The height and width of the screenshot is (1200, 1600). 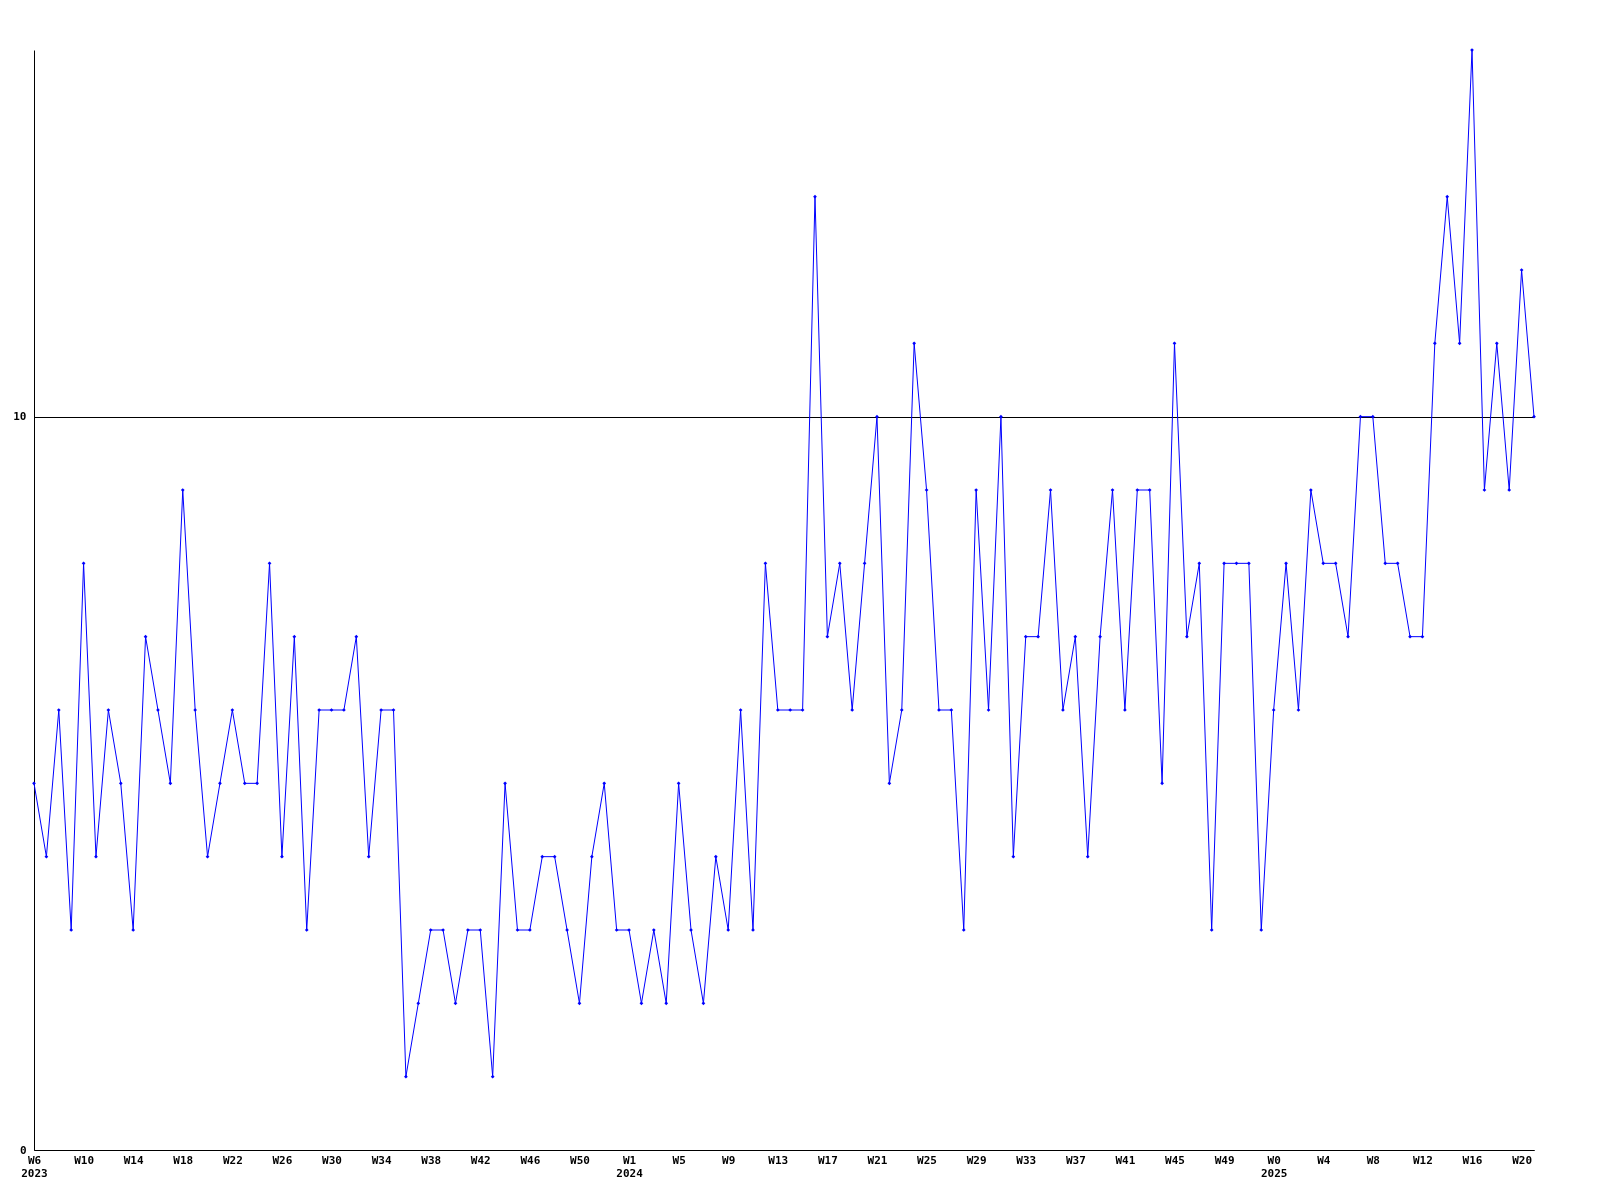 I want to click on x-tick-label: W30, so click(x=332, y=1160).